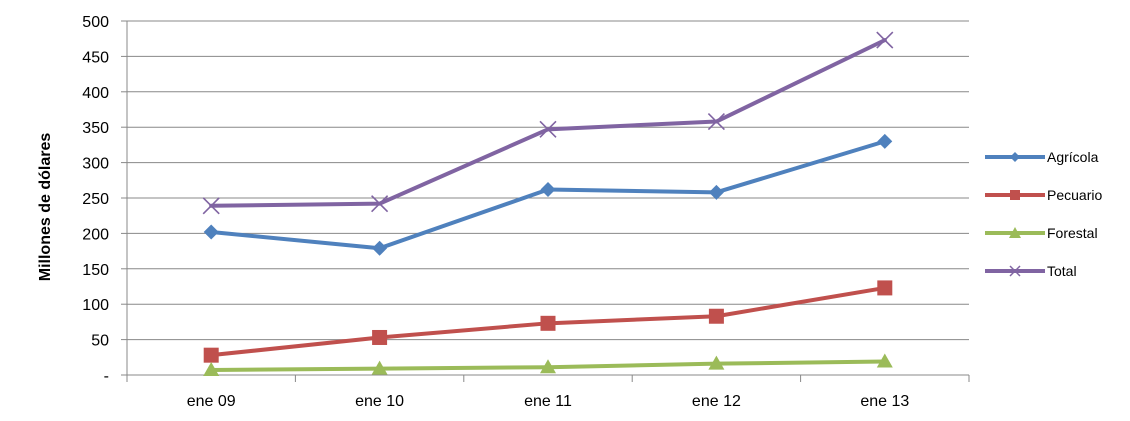 The width and height of the screenshot is (1130, 421). What do you see at coordinates (1031, 271) in the screenshot?
I see `legend-item-total: Total` at bounding box center [1031, 271].